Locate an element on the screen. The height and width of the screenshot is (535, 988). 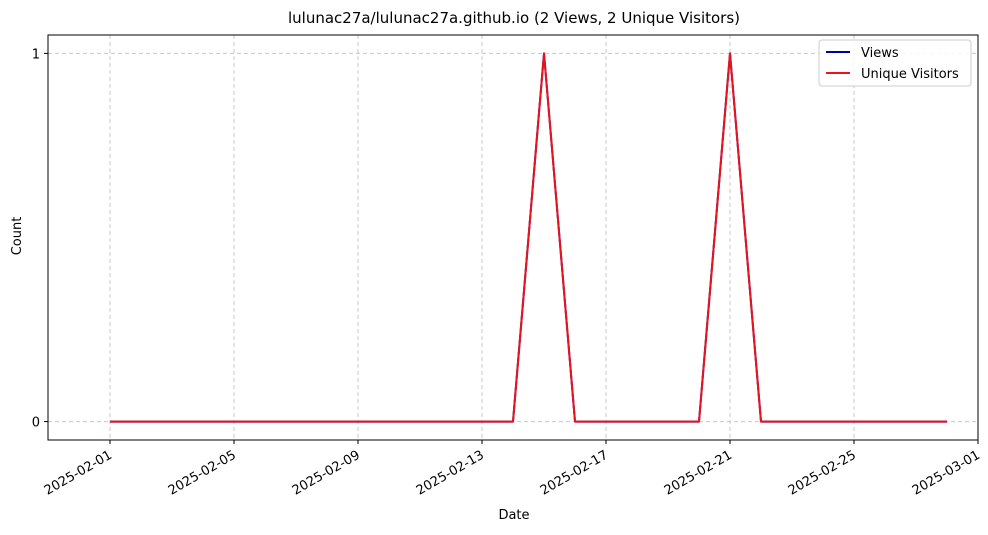
legend: Views Unique Visitors is located at coordinates (895, 63).